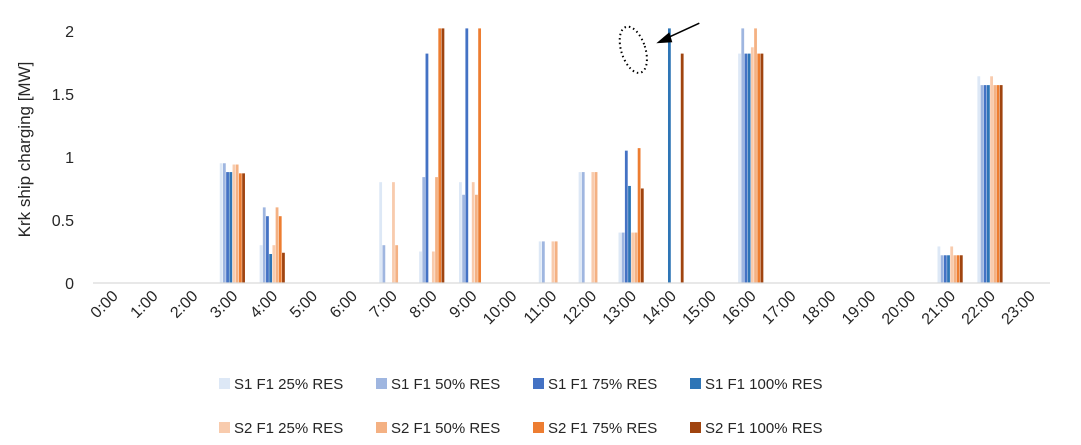  Describe the element at coordinates (69, 158) in the screenshot. I see `y-tick-label: 1` at that location.